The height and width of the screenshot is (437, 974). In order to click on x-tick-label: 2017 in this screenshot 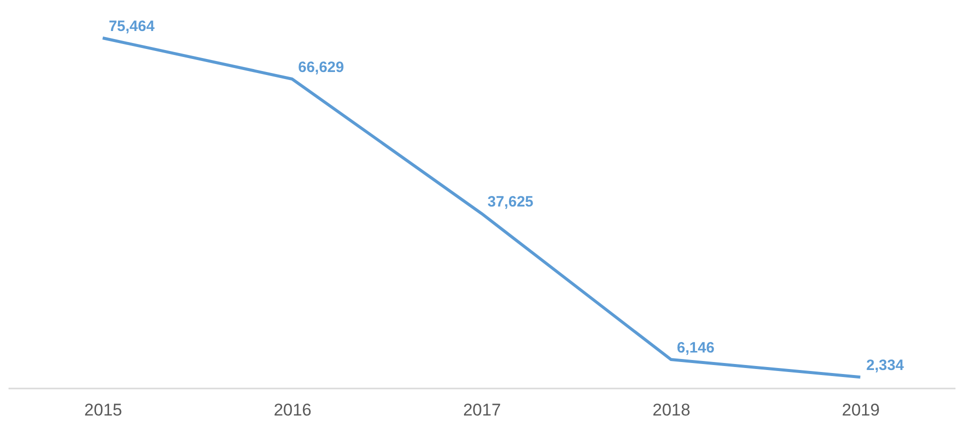, I will do `click(482, 410)`.